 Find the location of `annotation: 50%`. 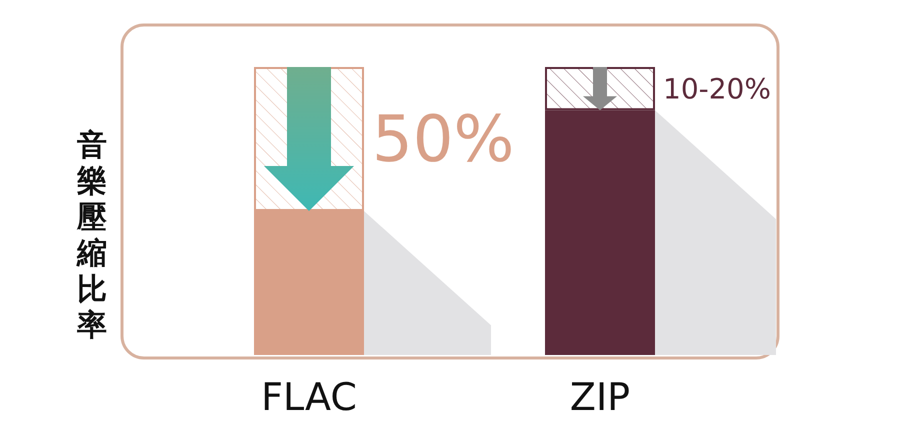

annotation: 50% is located at coordinates (443, 140).